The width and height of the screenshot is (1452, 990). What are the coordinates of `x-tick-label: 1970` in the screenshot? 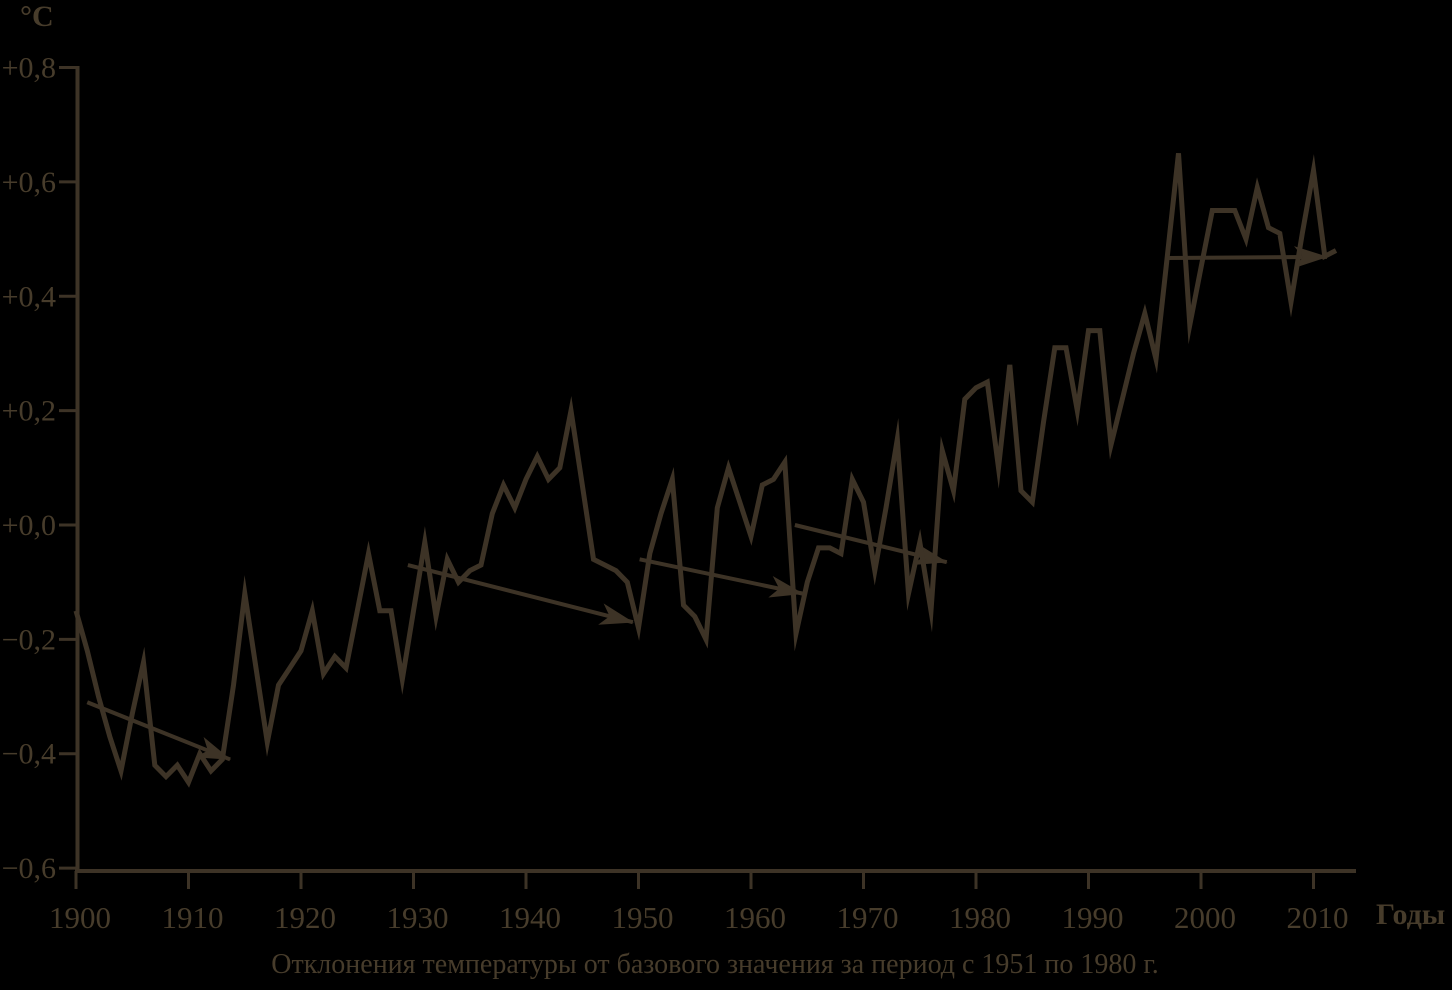 It's located at (868, 917).